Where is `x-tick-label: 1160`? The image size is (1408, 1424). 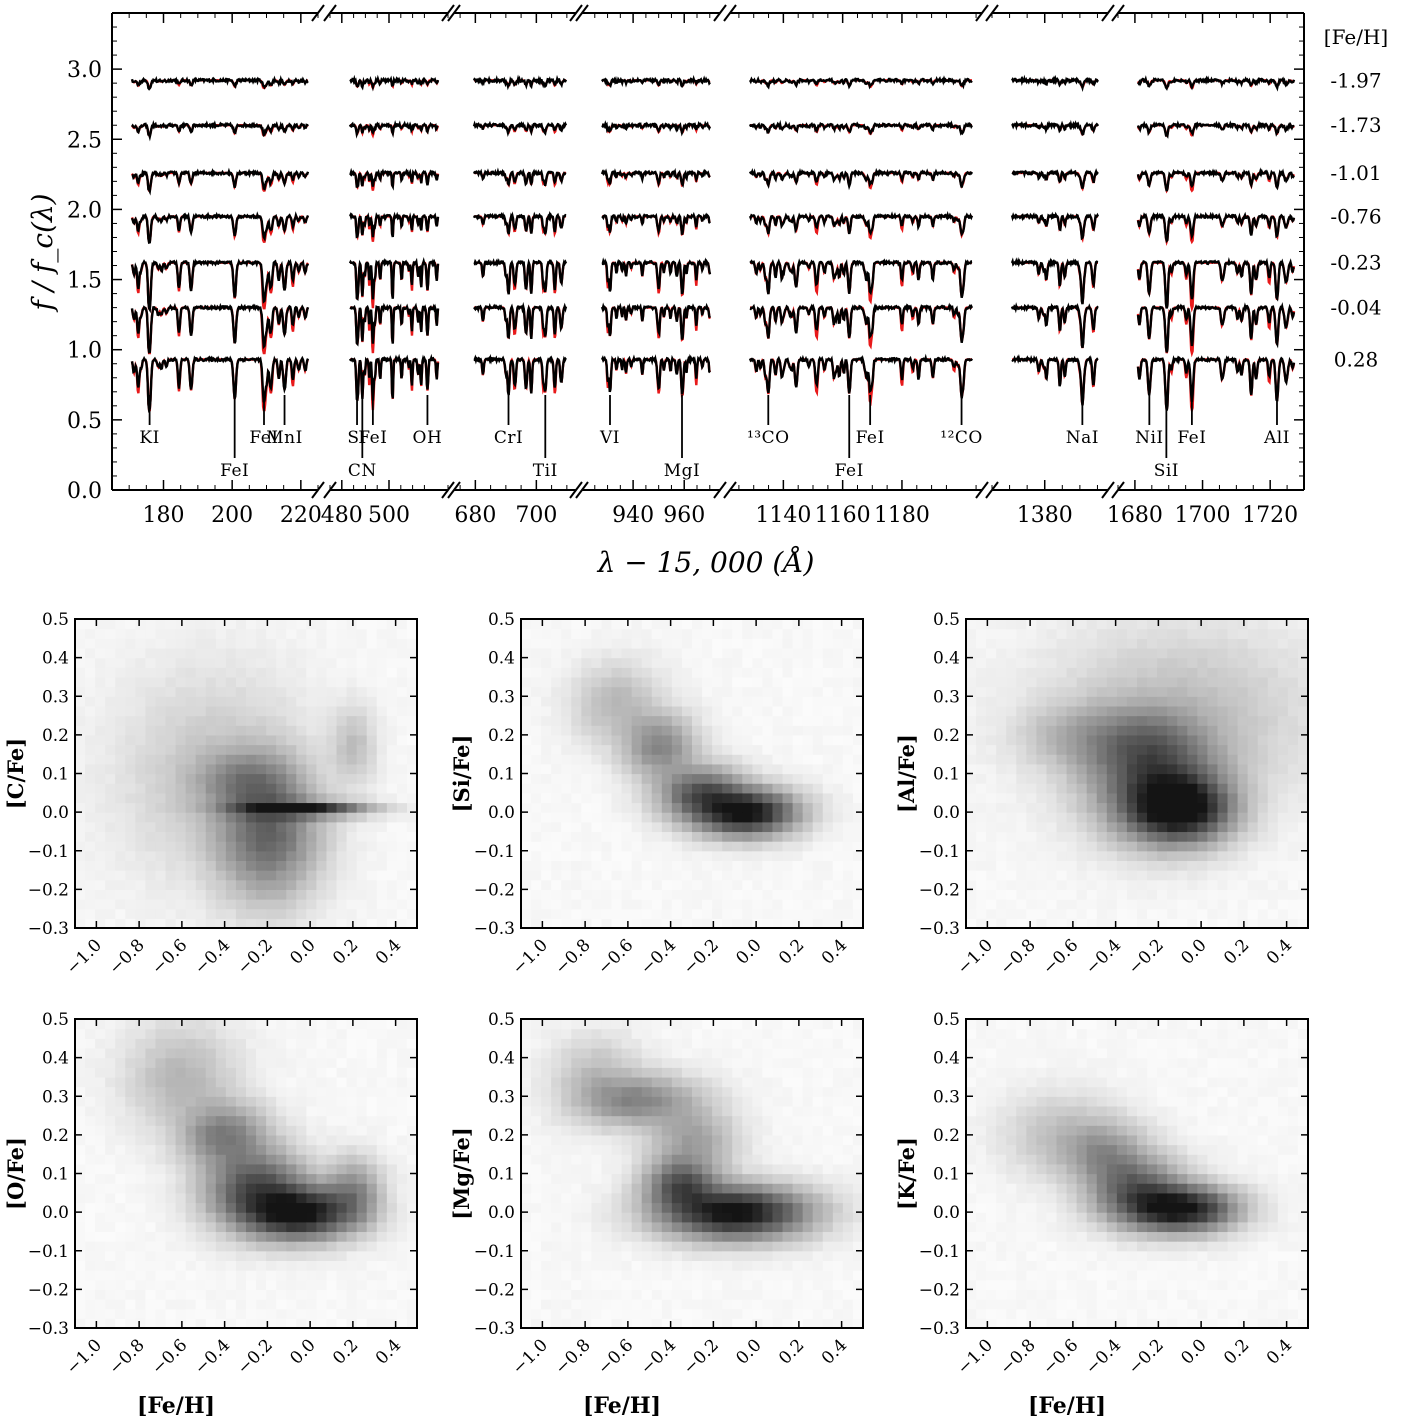 x-tick-label: 1160 is located at coordinates (843, 515).